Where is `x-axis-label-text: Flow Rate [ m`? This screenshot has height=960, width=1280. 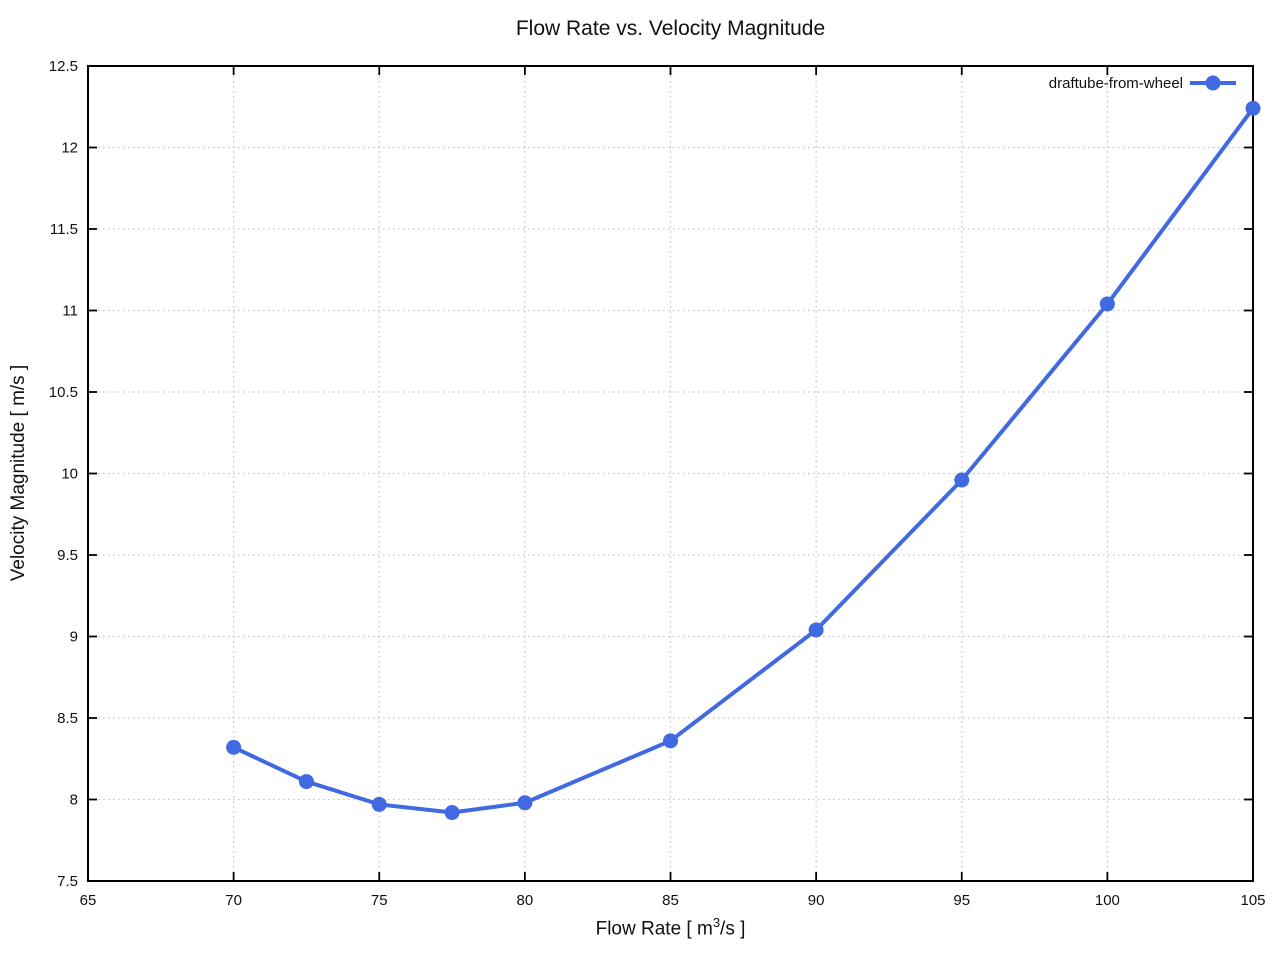 x-axis-label-text: Flow Rate [ m is located at coordinates (654, 929).